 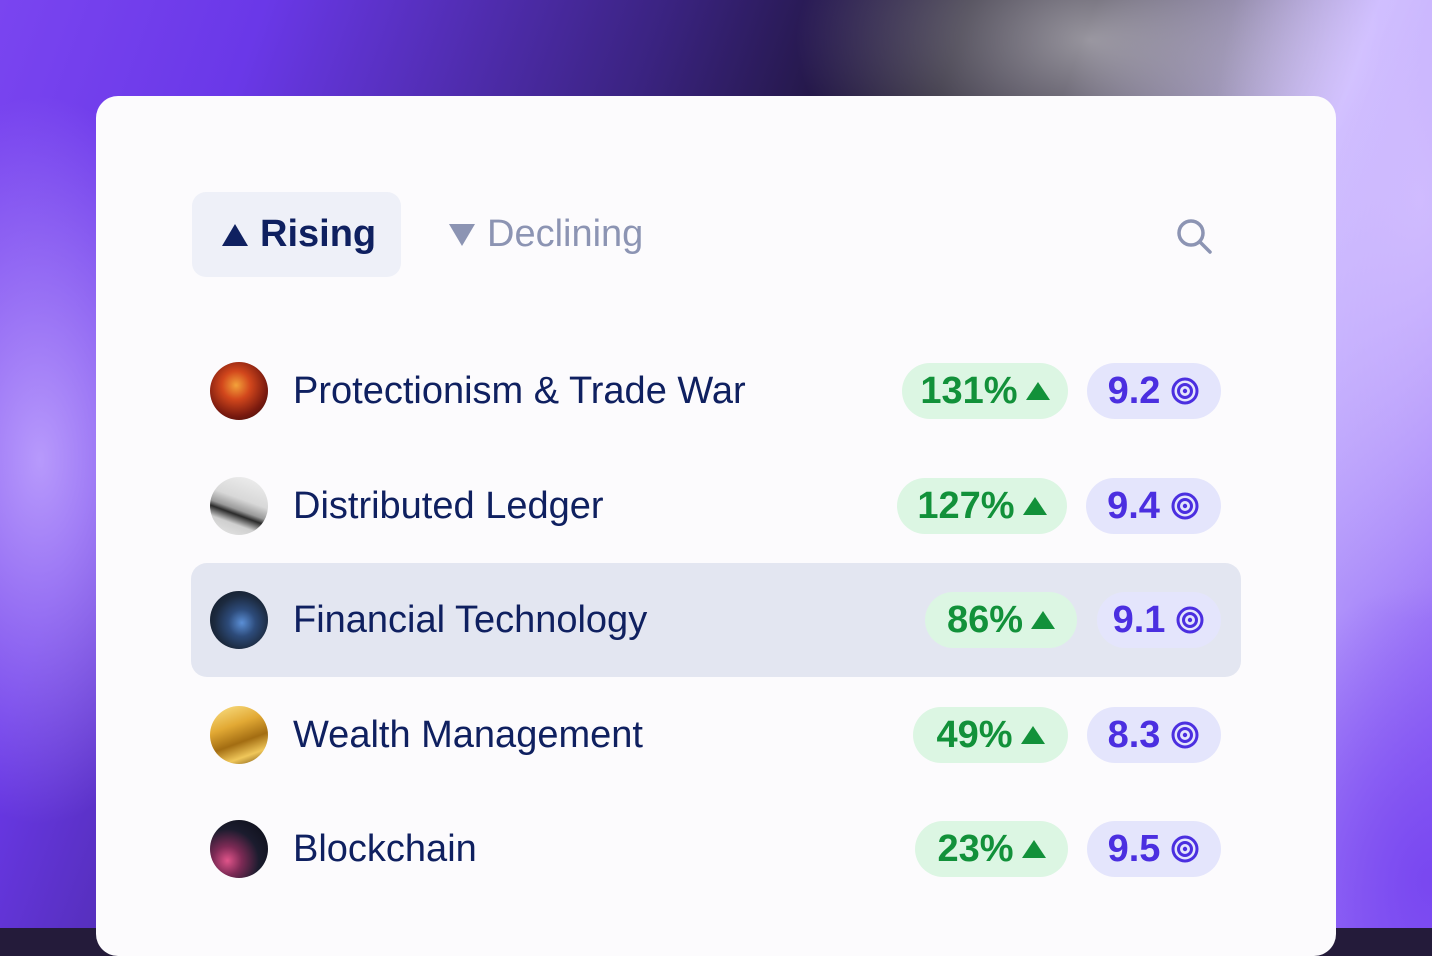 I want to click on tab-rising: Rising, so click(x=296, y=234).